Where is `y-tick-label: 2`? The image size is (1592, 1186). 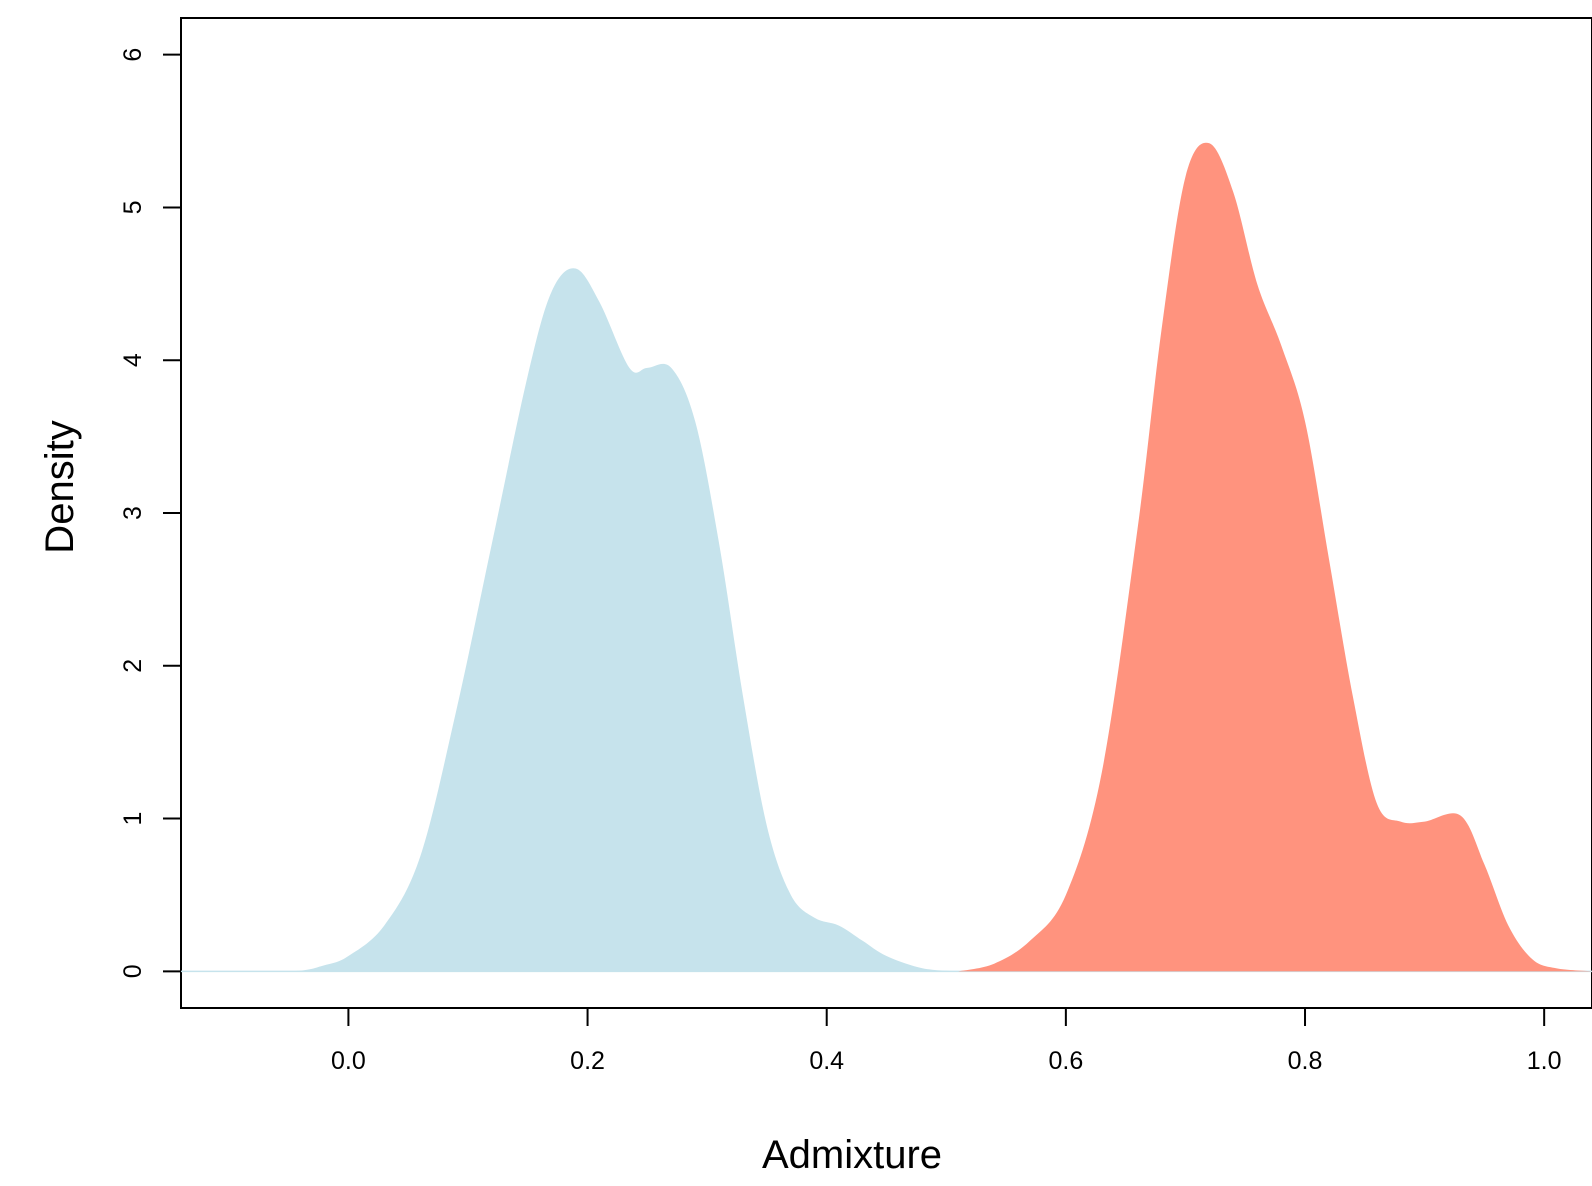
y-tick-label: 2 is located at coordinates (133, 666).